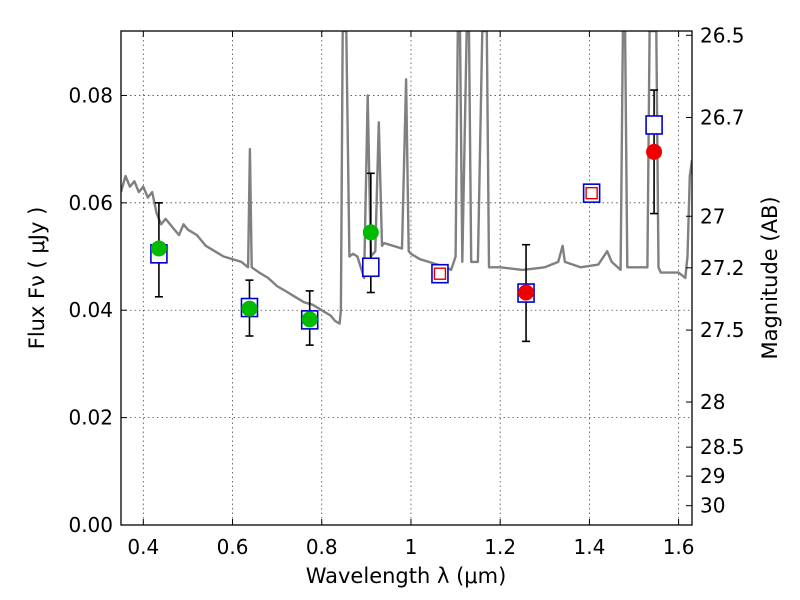 Image resolution: width=800 pixels, height=600 pixels. I want to click on y-tick-label: 0.04, so click(90, 310).